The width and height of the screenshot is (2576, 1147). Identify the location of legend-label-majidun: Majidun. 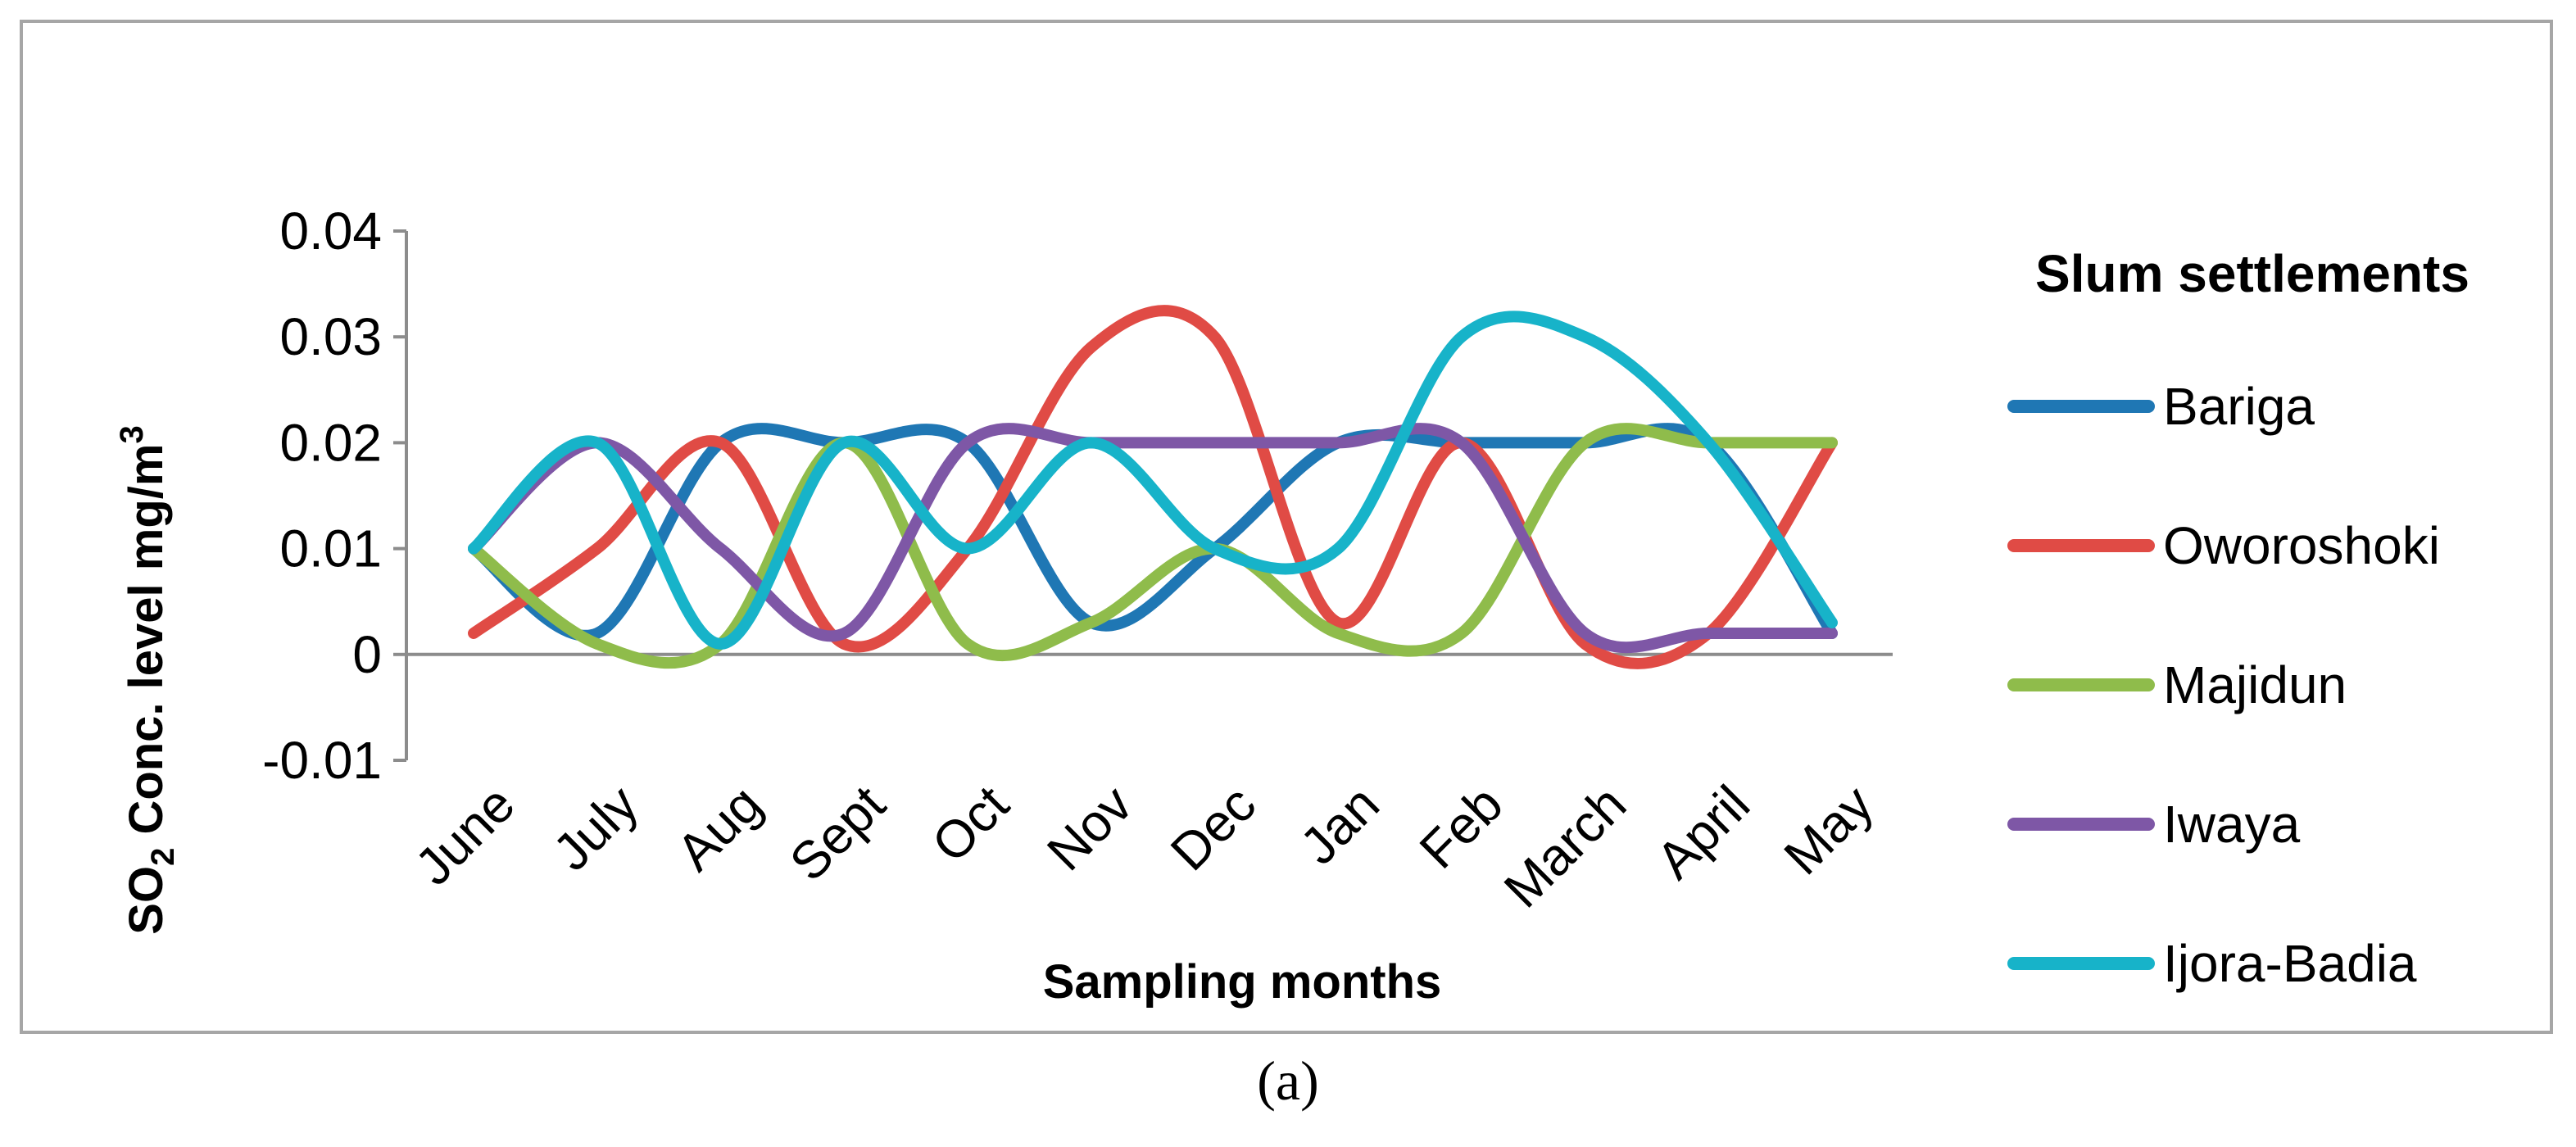
(2255, 684).